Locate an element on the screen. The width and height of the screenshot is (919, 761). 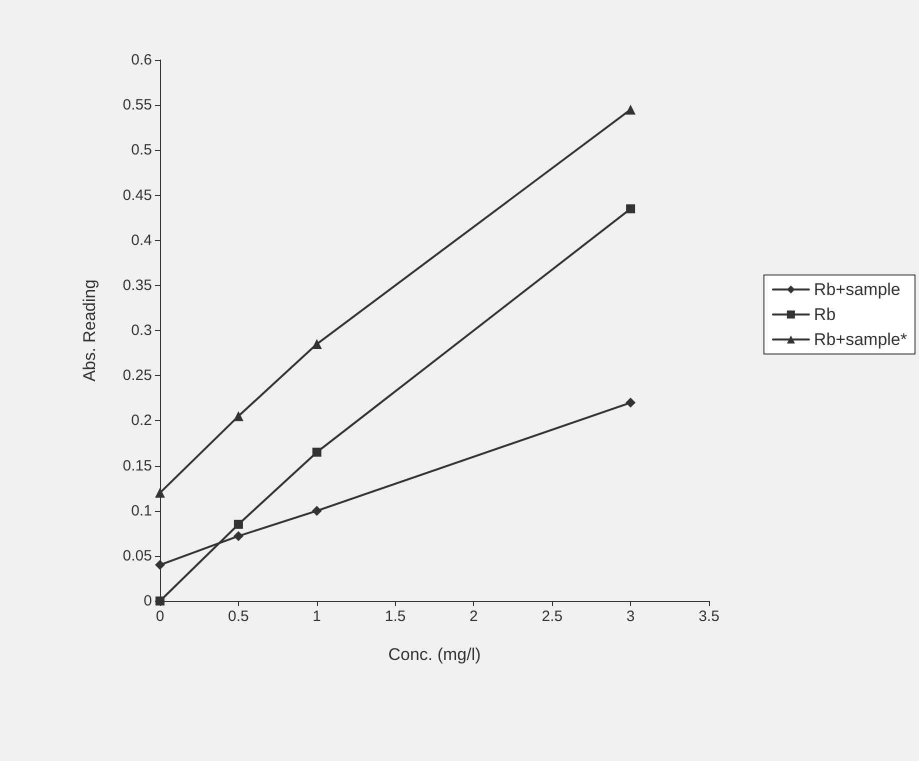
x-tick-label: 3.5 is located at coordinates (709, 616).